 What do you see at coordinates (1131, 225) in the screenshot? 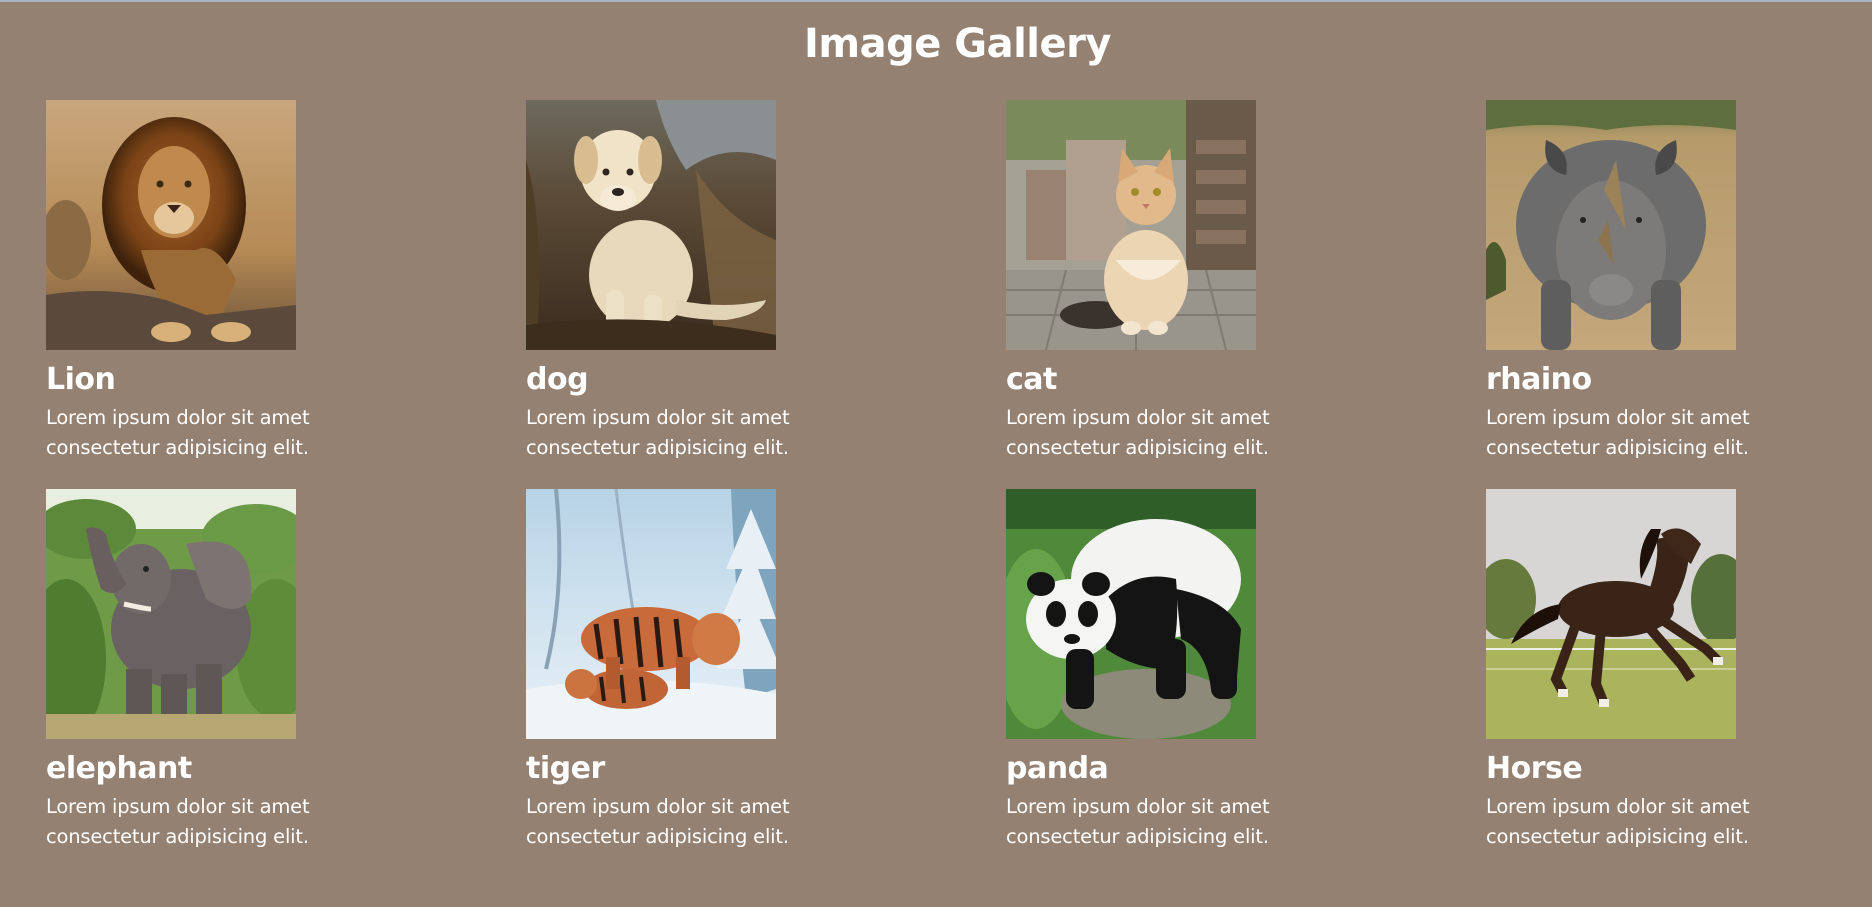
I see `cat-image` at bounding box center [1131, 225].